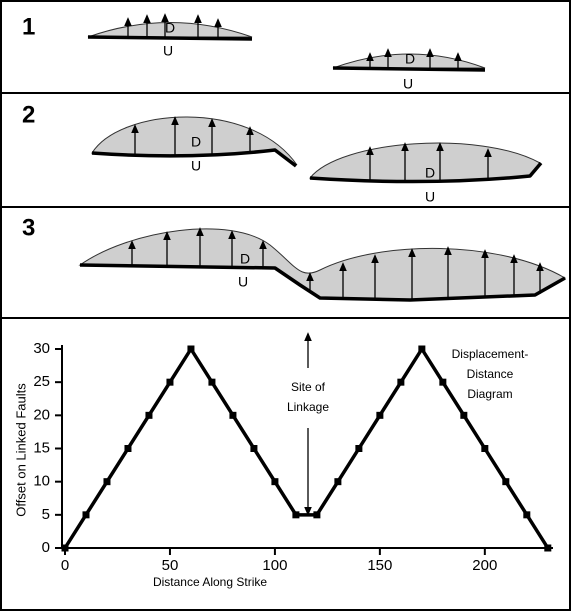 The width and height of the screenshot is (571, 611). I want to click on x-tick-label: 0, so click(65, 565).